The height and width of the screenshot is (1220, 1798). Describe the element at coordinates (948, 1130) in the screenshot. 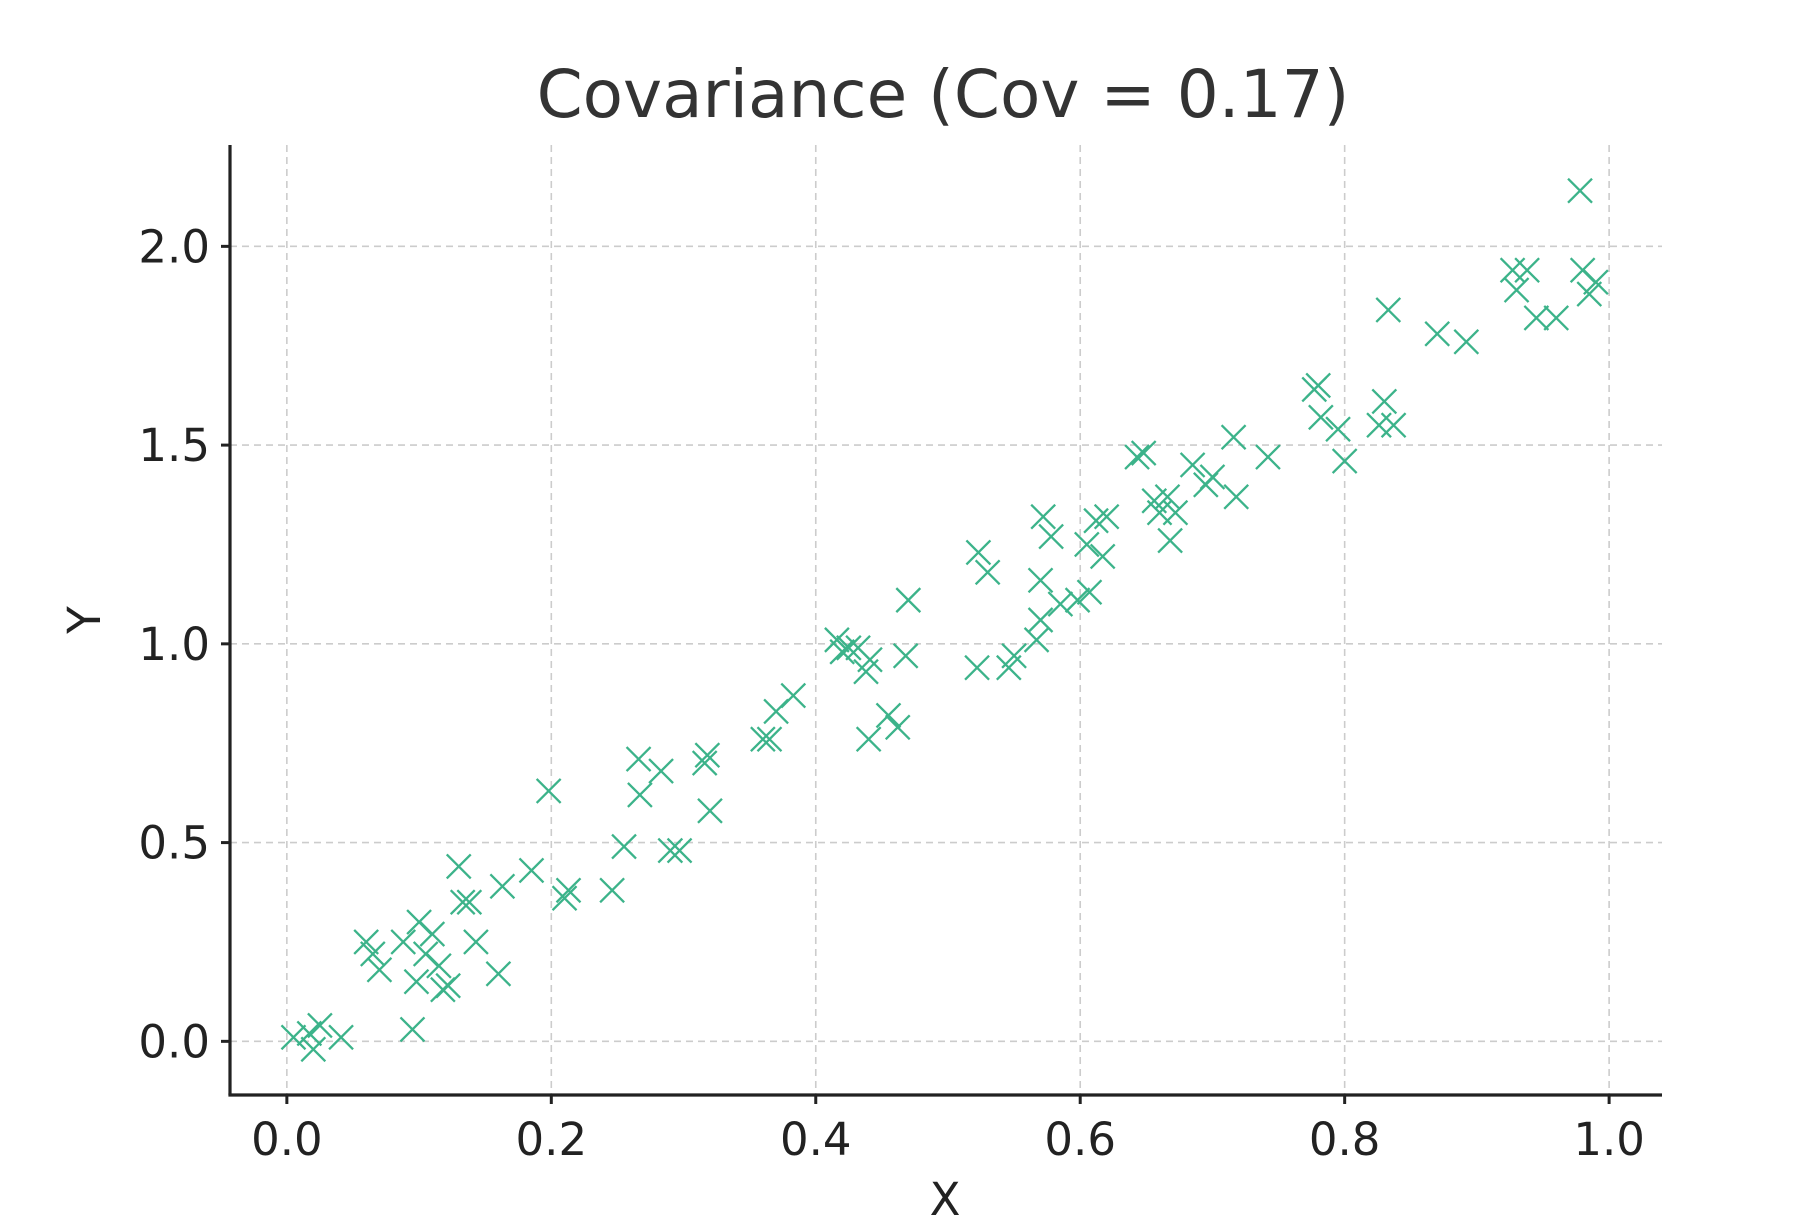

I see `x-ticks: 0.0 0.2 0.4 0.6 0.8 1.0` at that location.